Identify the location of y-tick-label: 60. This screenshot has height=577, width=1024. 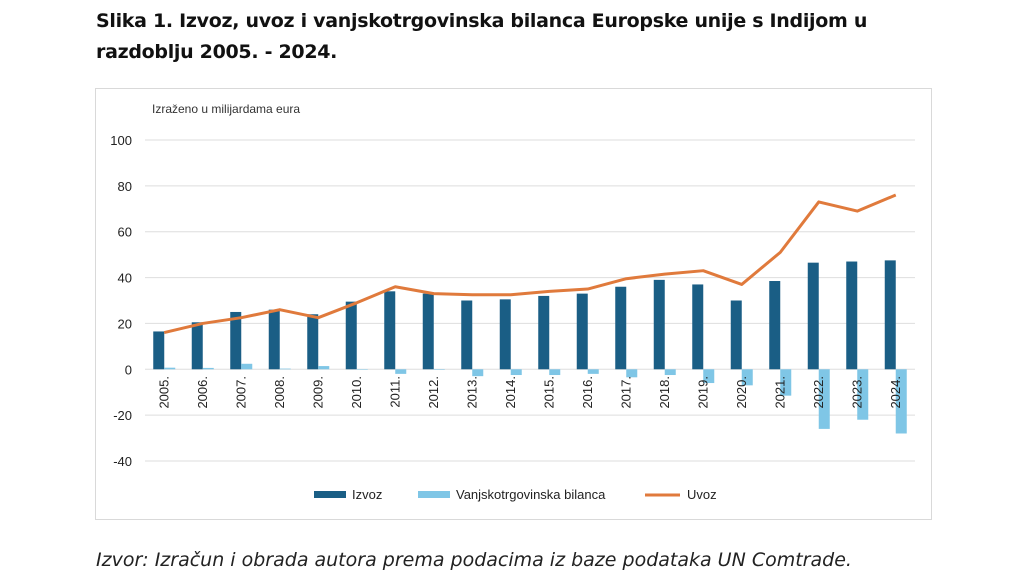
(125, 232).